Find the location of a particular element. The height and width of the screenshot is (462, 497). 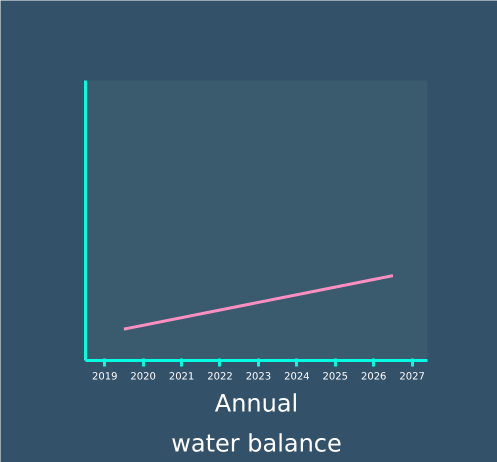

x-tick-label: 2027 is located at coordinates (412, 377).